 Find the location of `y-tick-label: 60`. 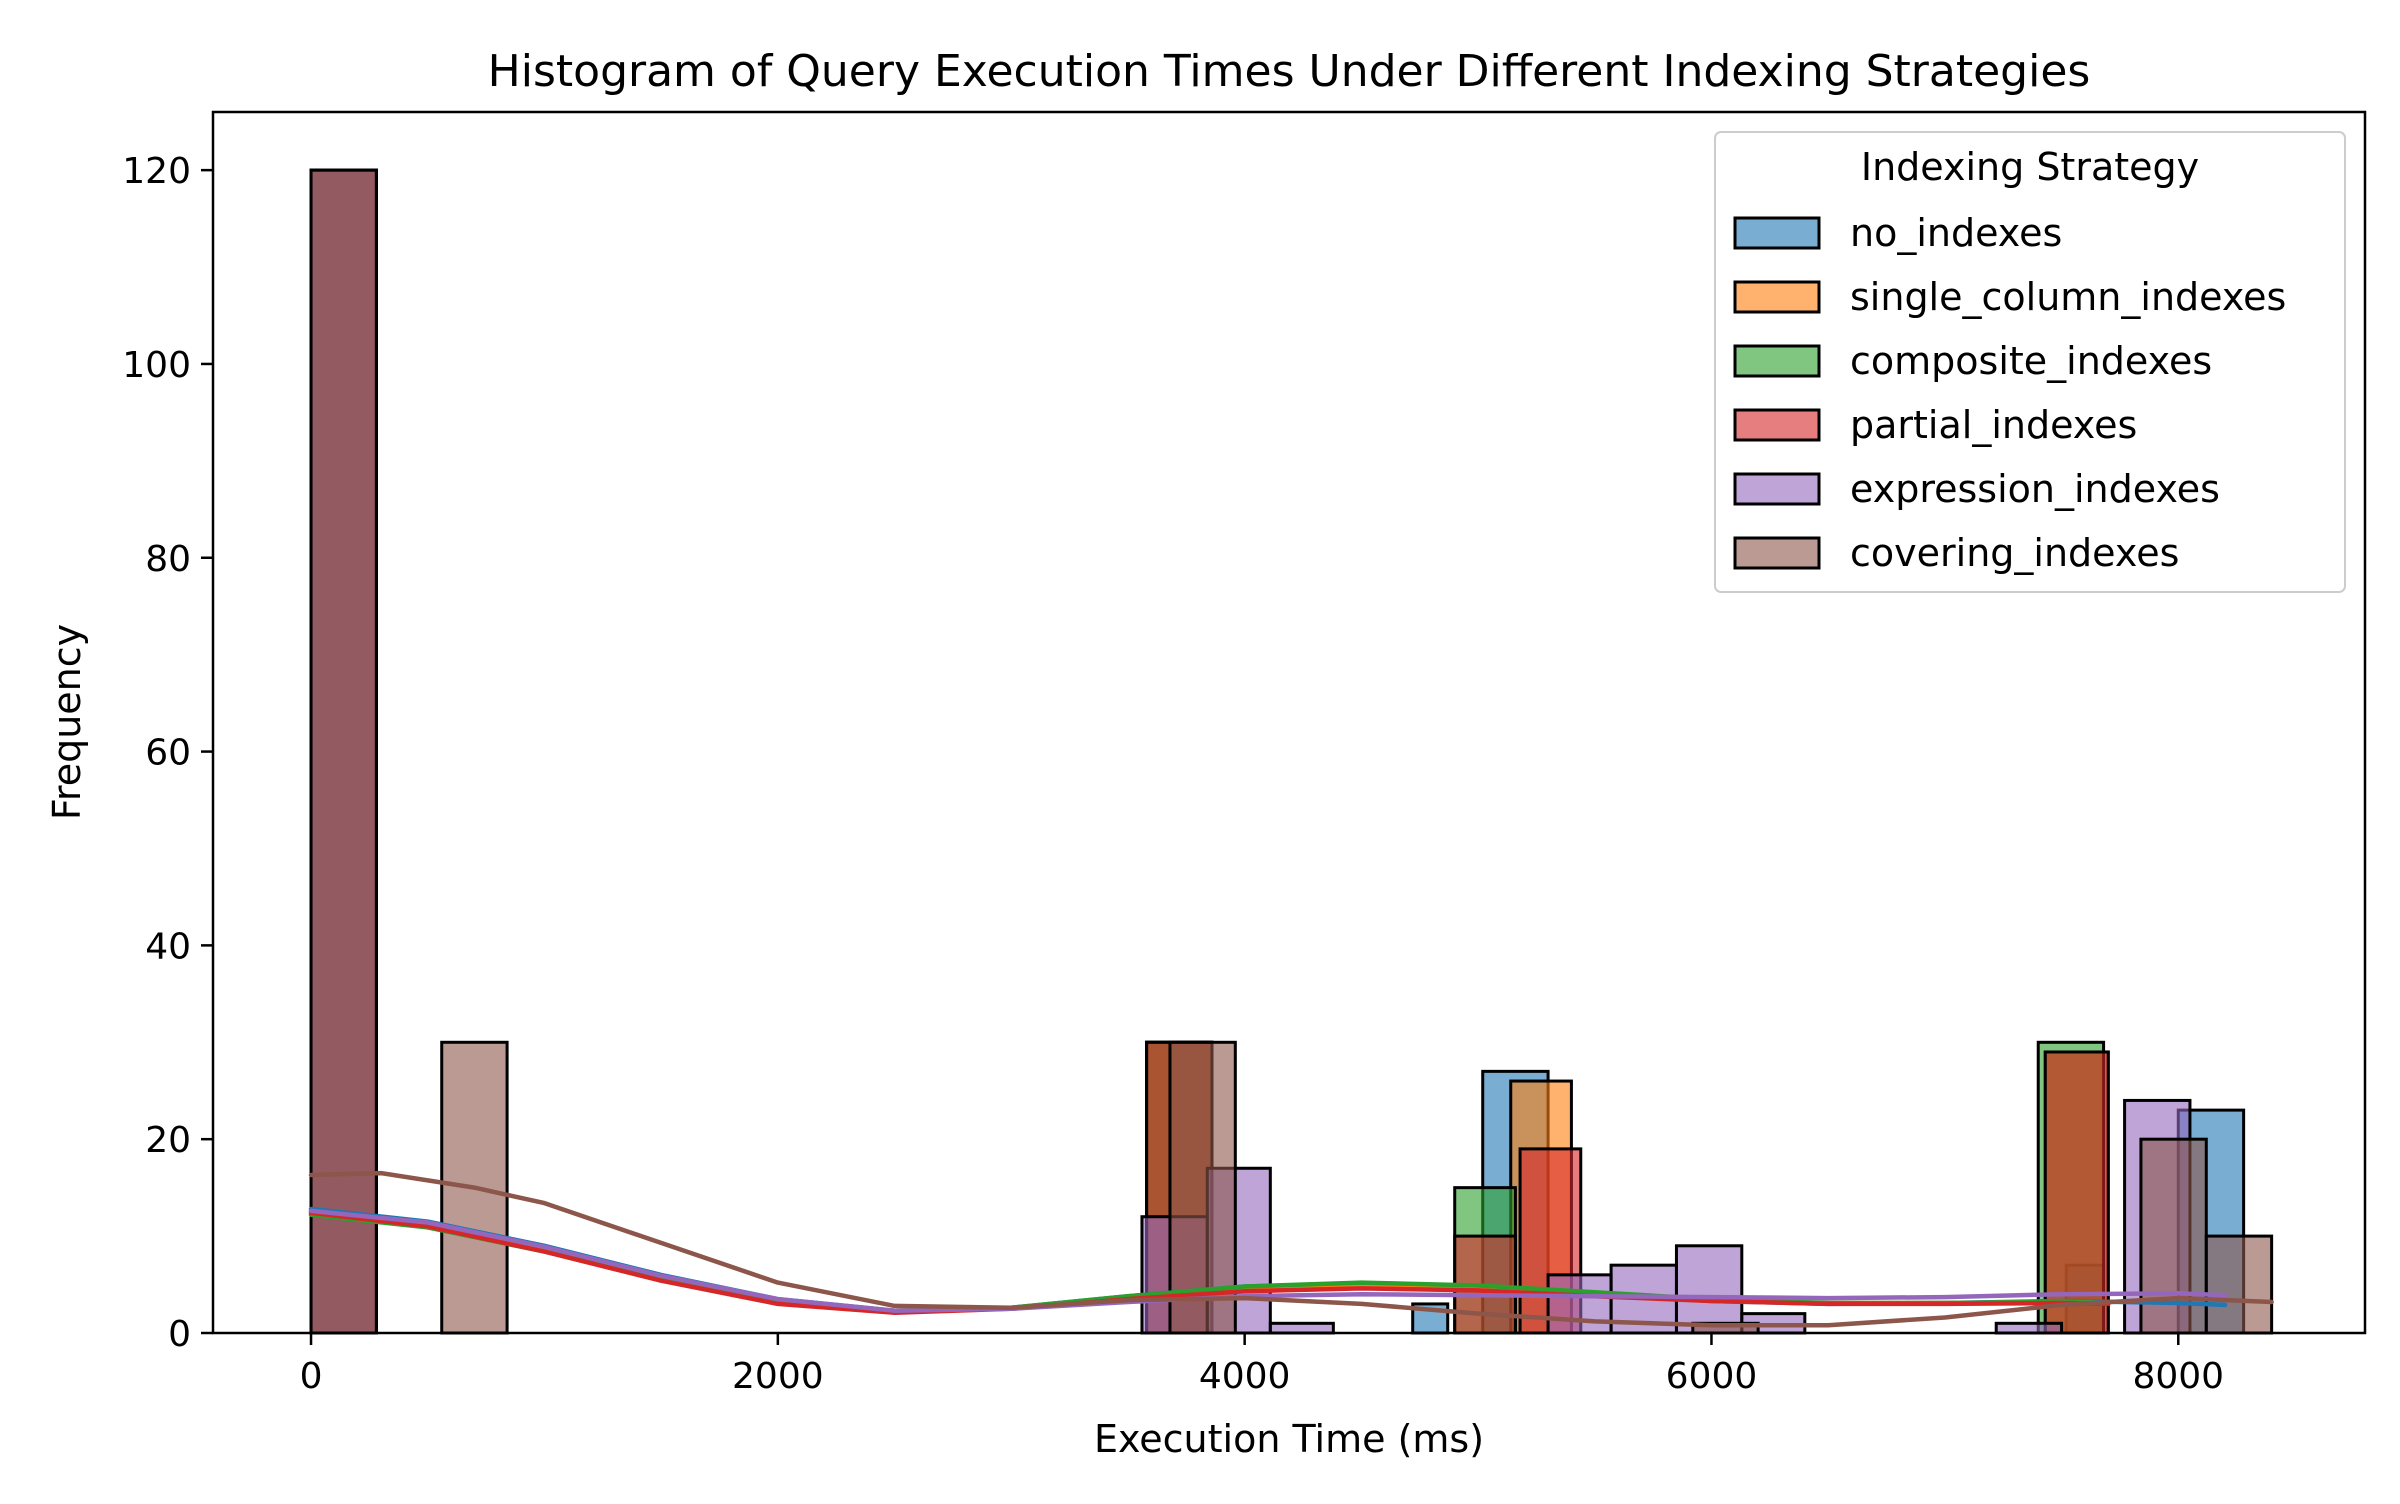

y-tick-label: 60 is located at coordinates (168, 753).